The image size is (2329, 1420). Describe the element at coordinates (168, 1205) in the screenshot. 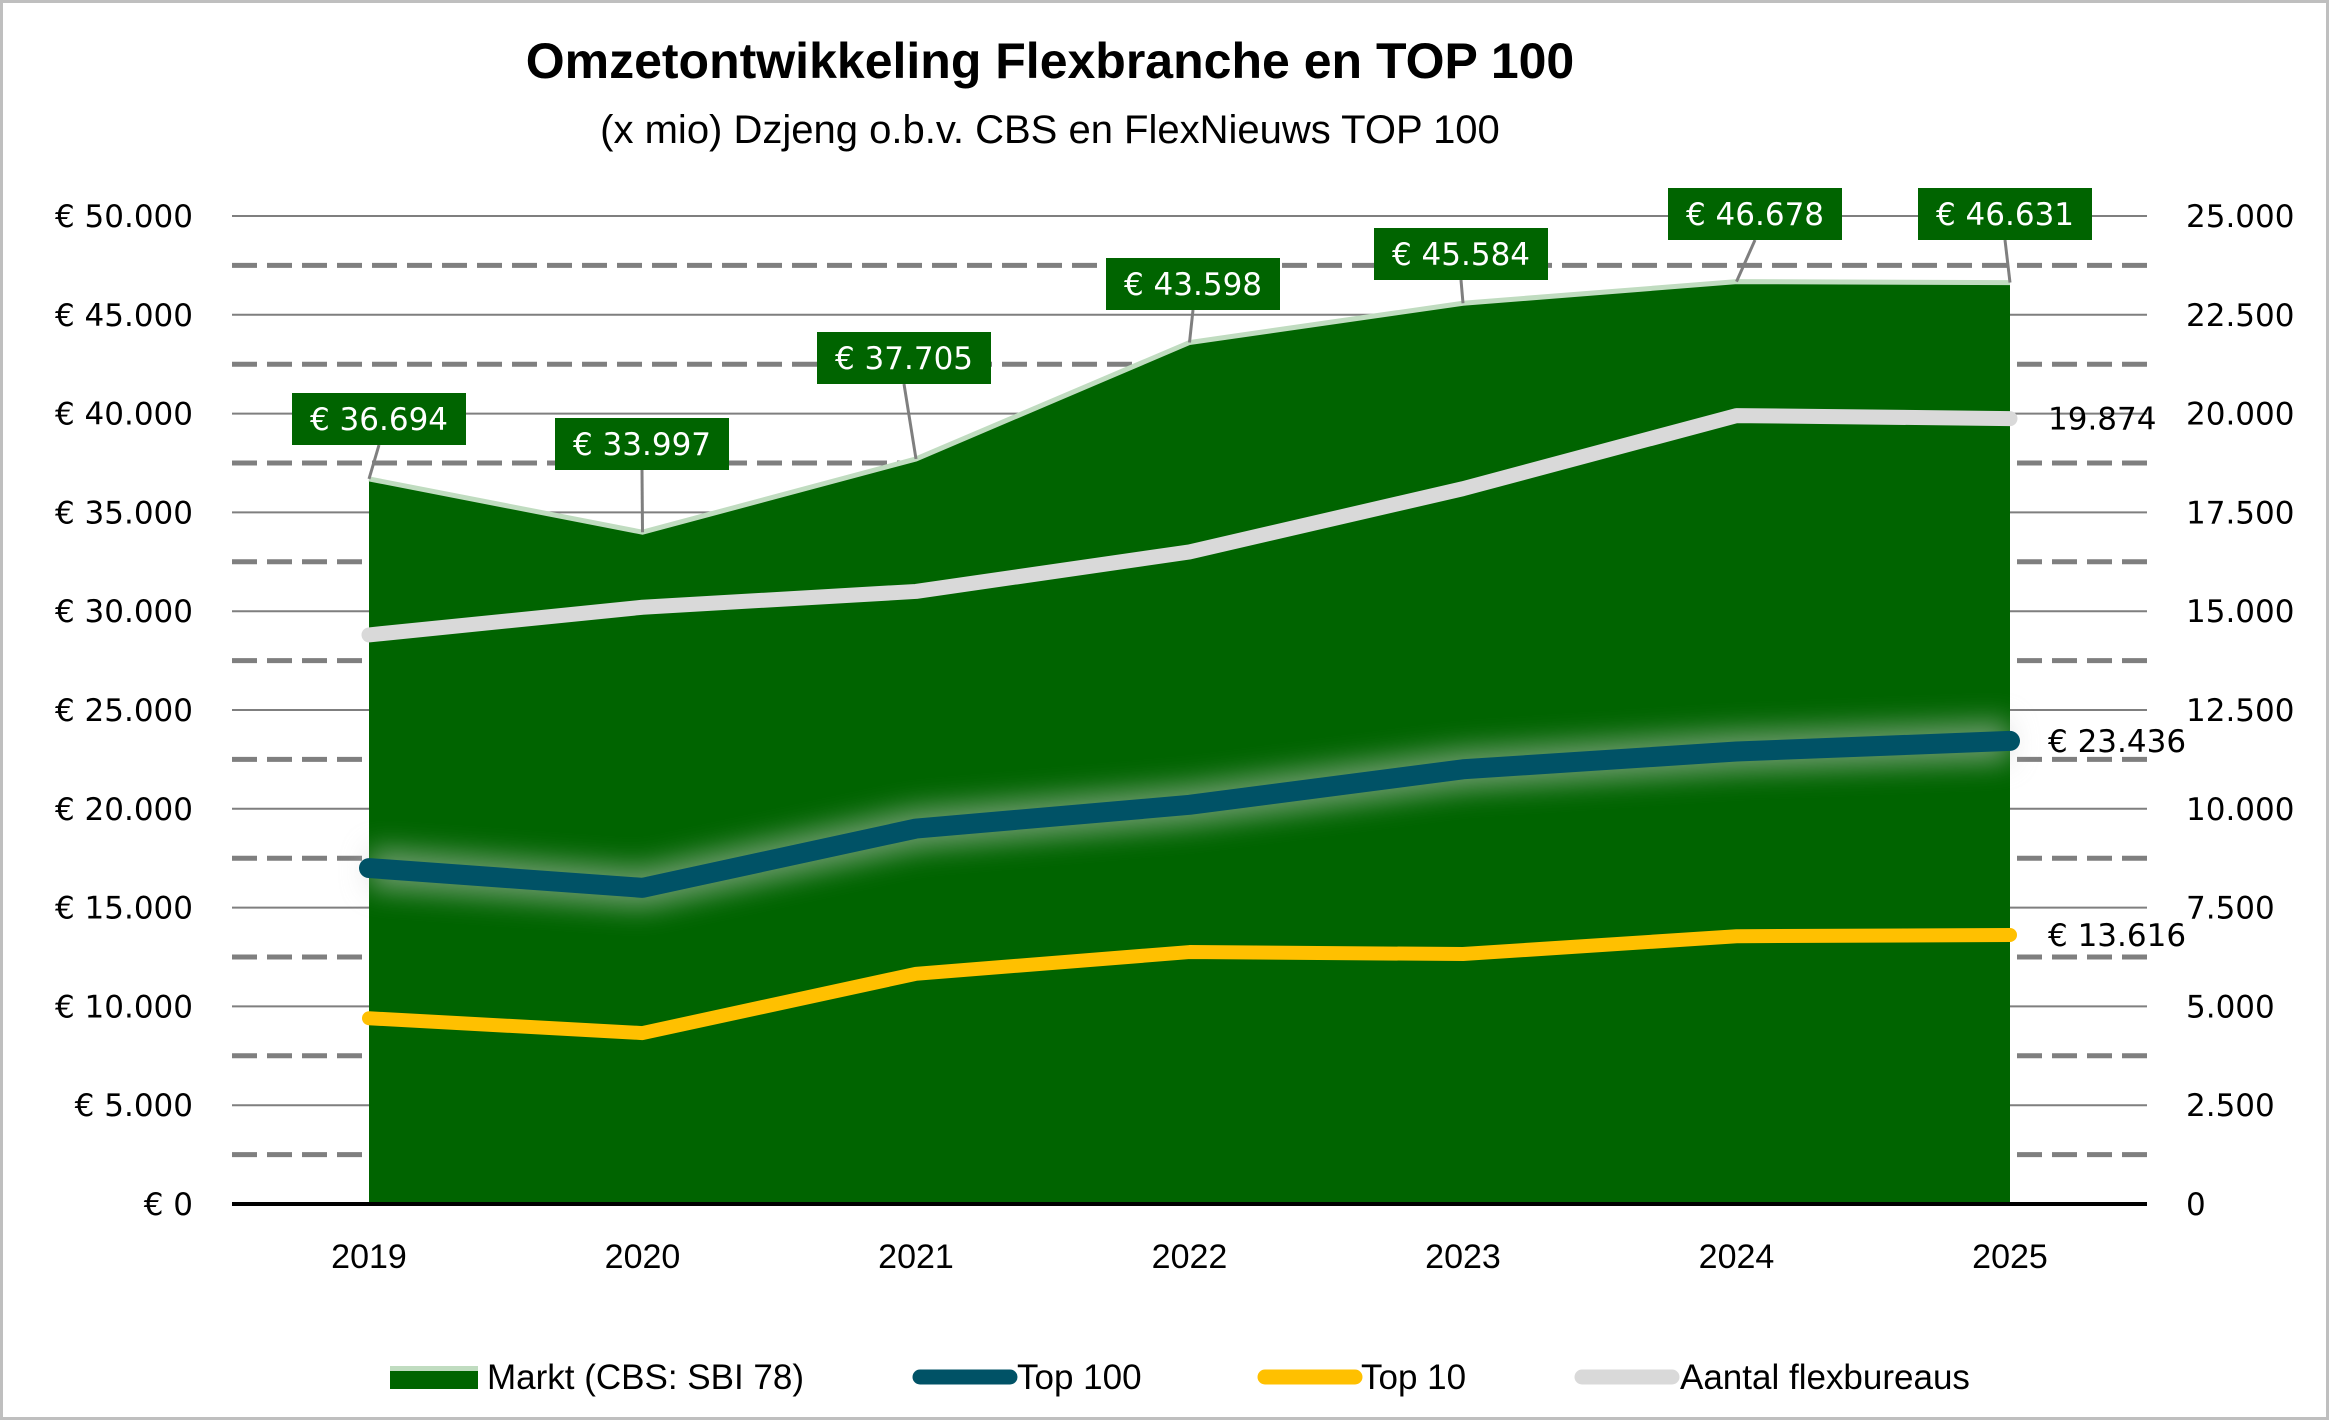

I see `y-axis-left-tick-label: € 0` at that location.